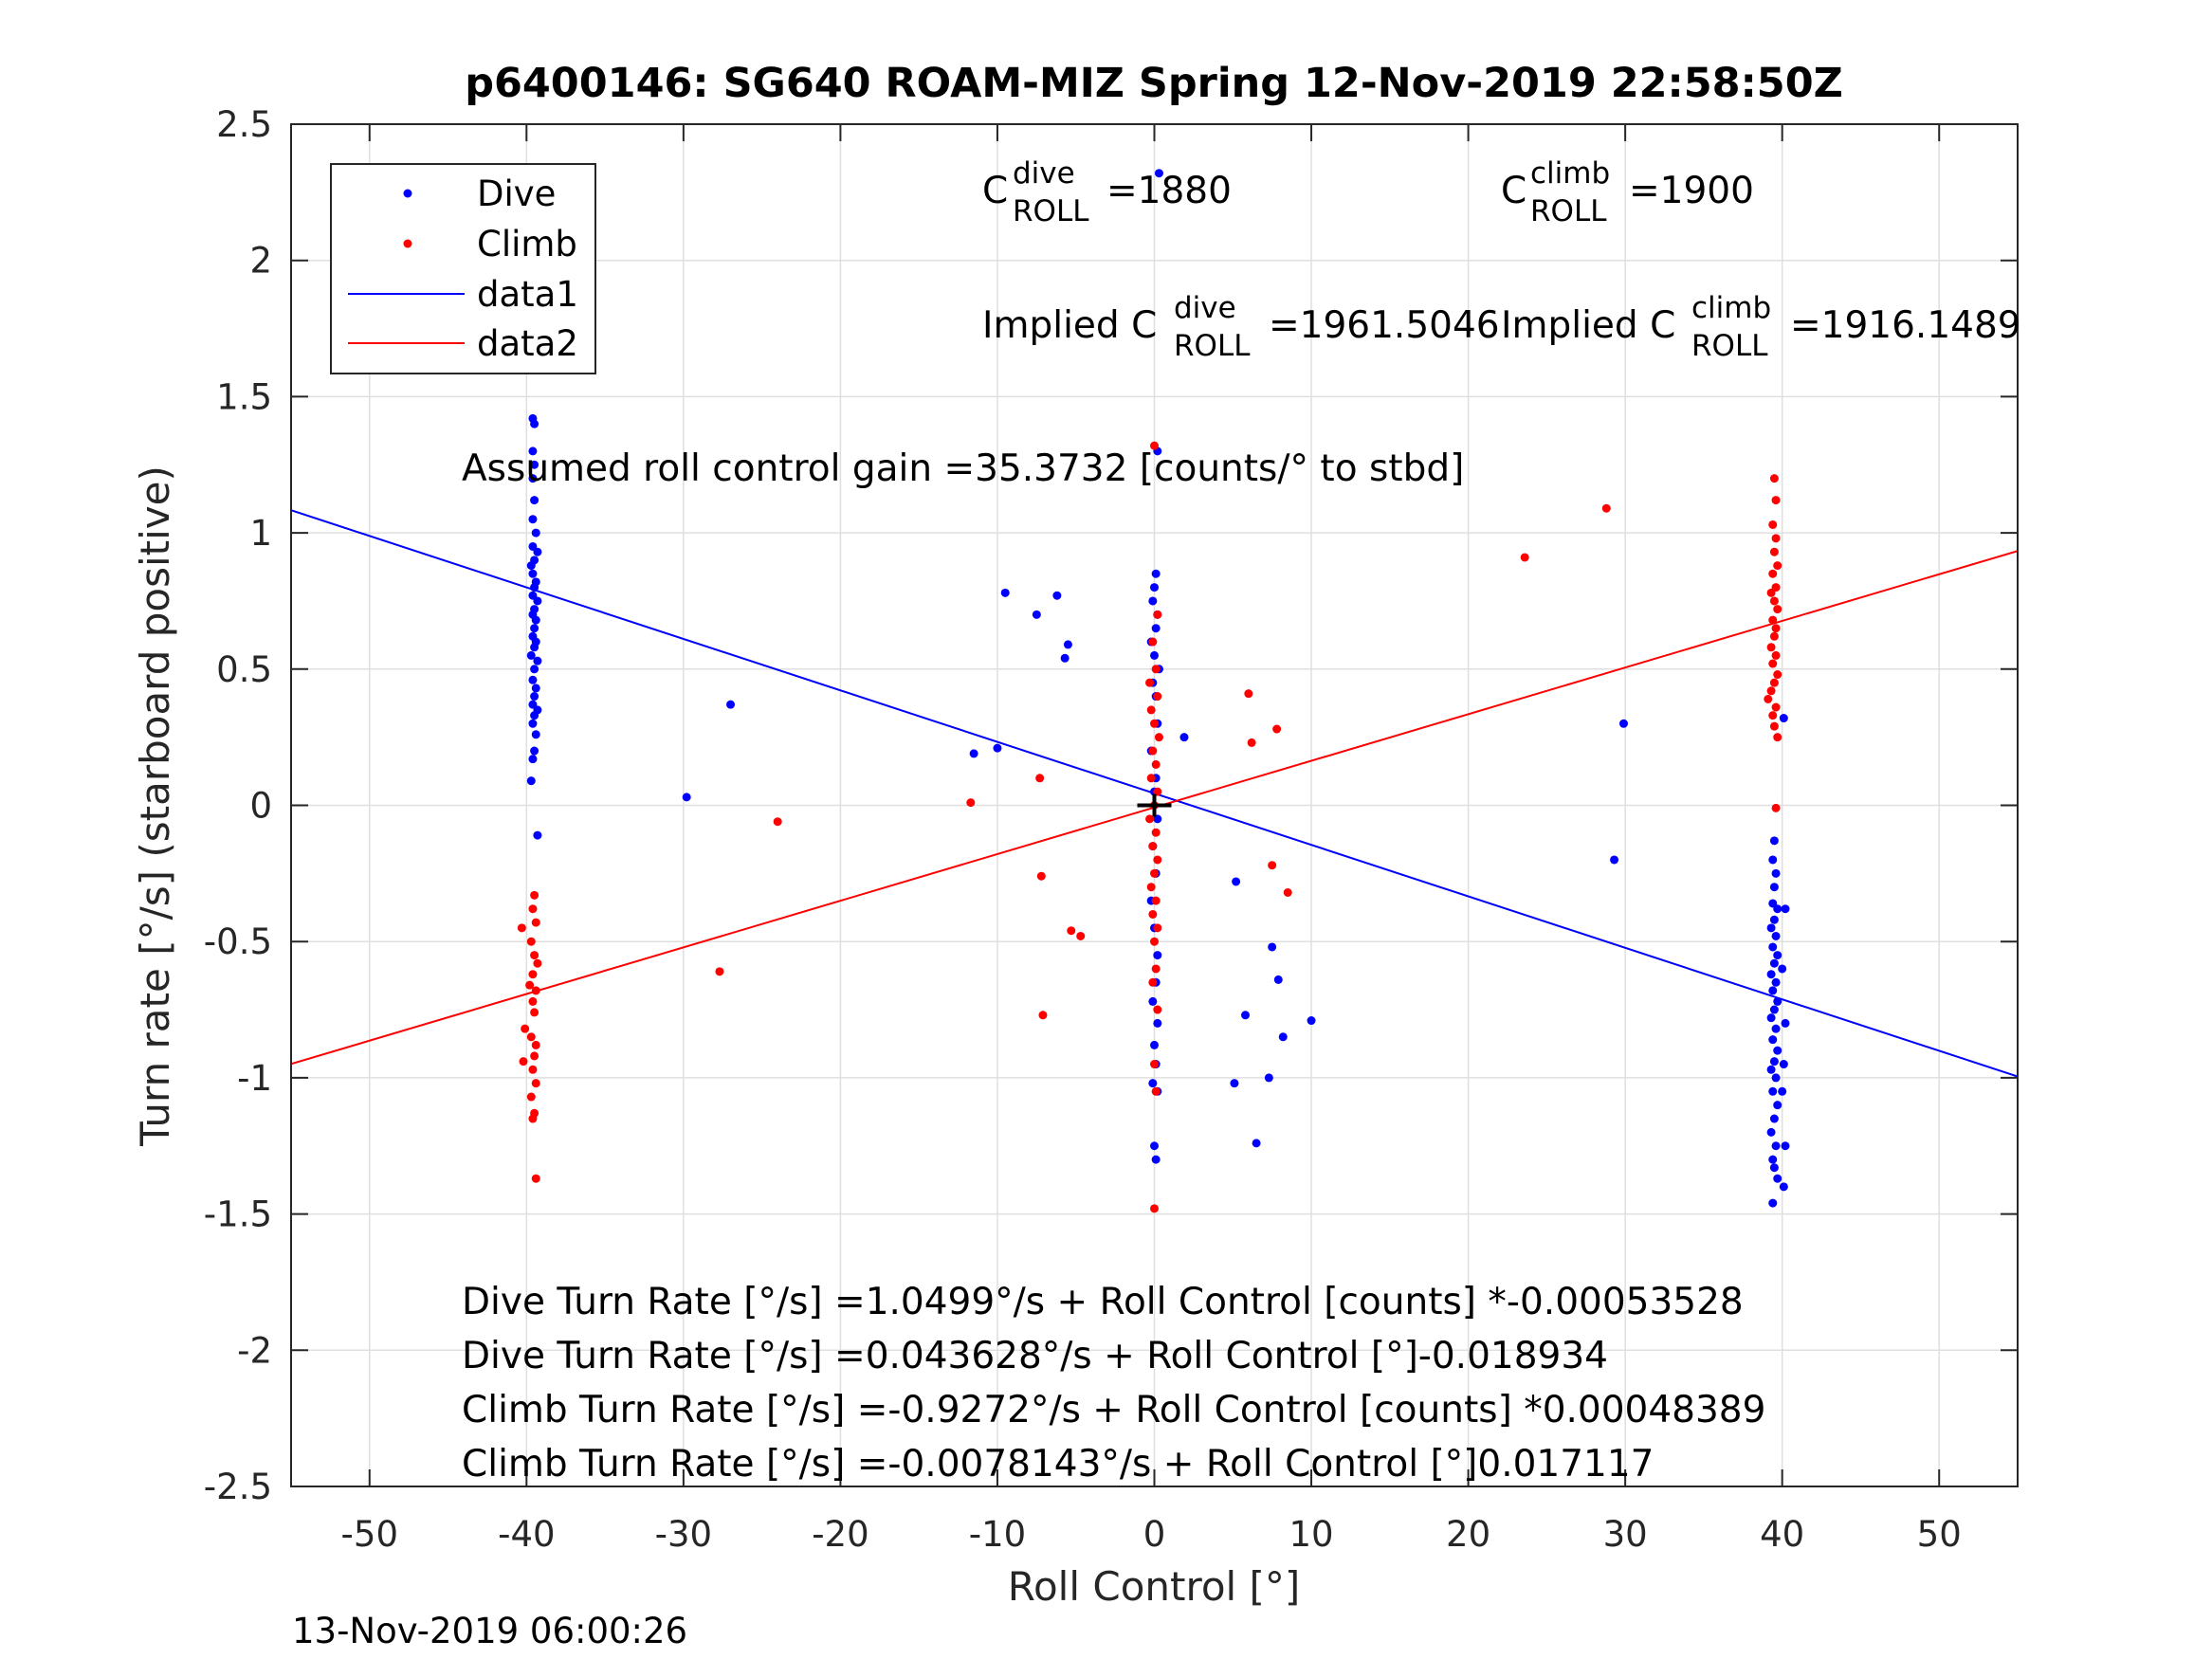  Describe the element at coordinates (489, 1631) in the screenshot. I see `timestamp: 13-Nov-2019 06:00:26` at that location.